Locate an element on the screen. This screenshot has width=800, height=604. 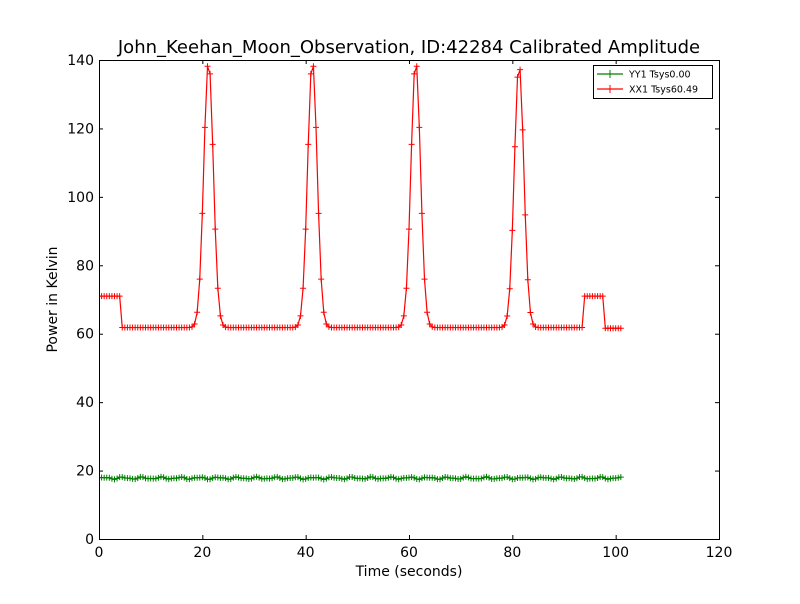
series-yy1 is located at coordinates (361, 478).